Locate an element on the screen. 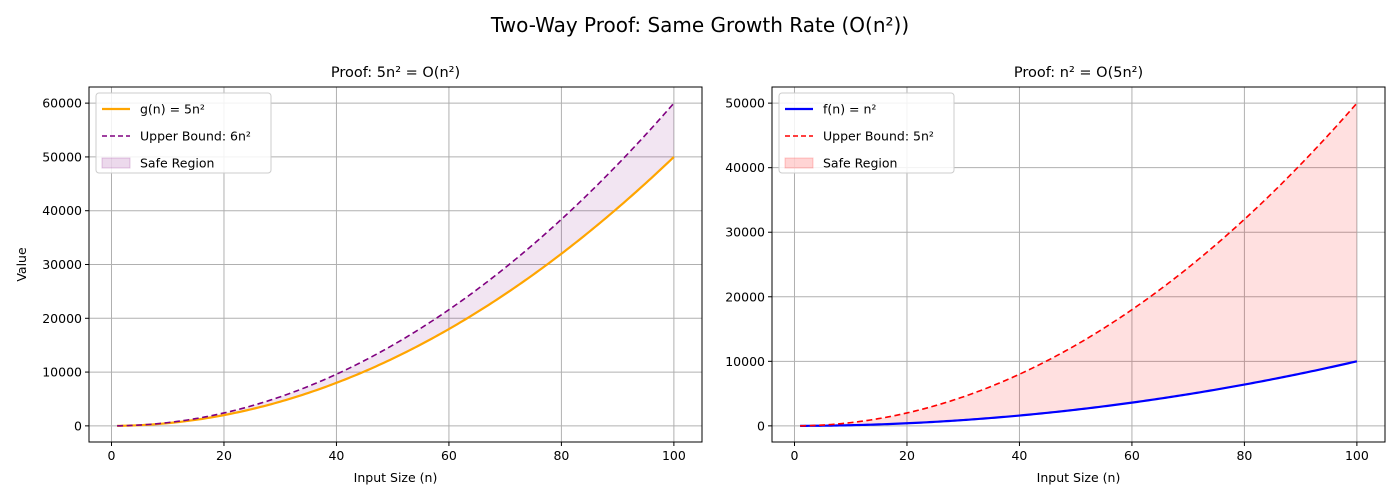 Image resolution: width=1400 pixels, height=500 pixels. legend-label: Upper Bound: 6n² is located at coordinates (195, 136).